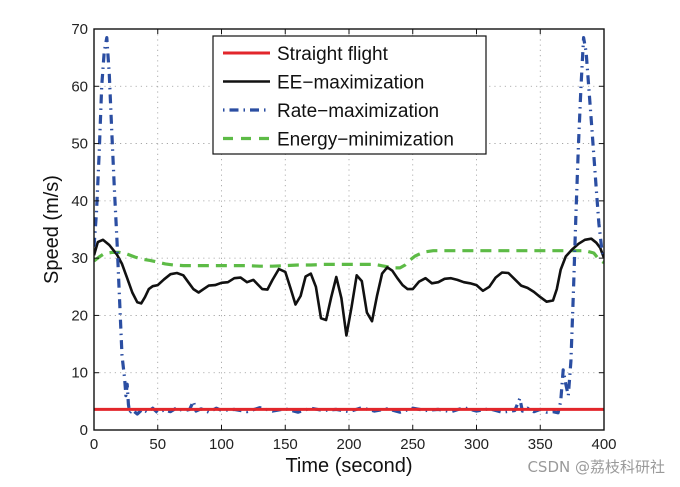  Describe the element at coordinates (157, 444) in the screenshot. I see `x-tick-label: 50` at that location.